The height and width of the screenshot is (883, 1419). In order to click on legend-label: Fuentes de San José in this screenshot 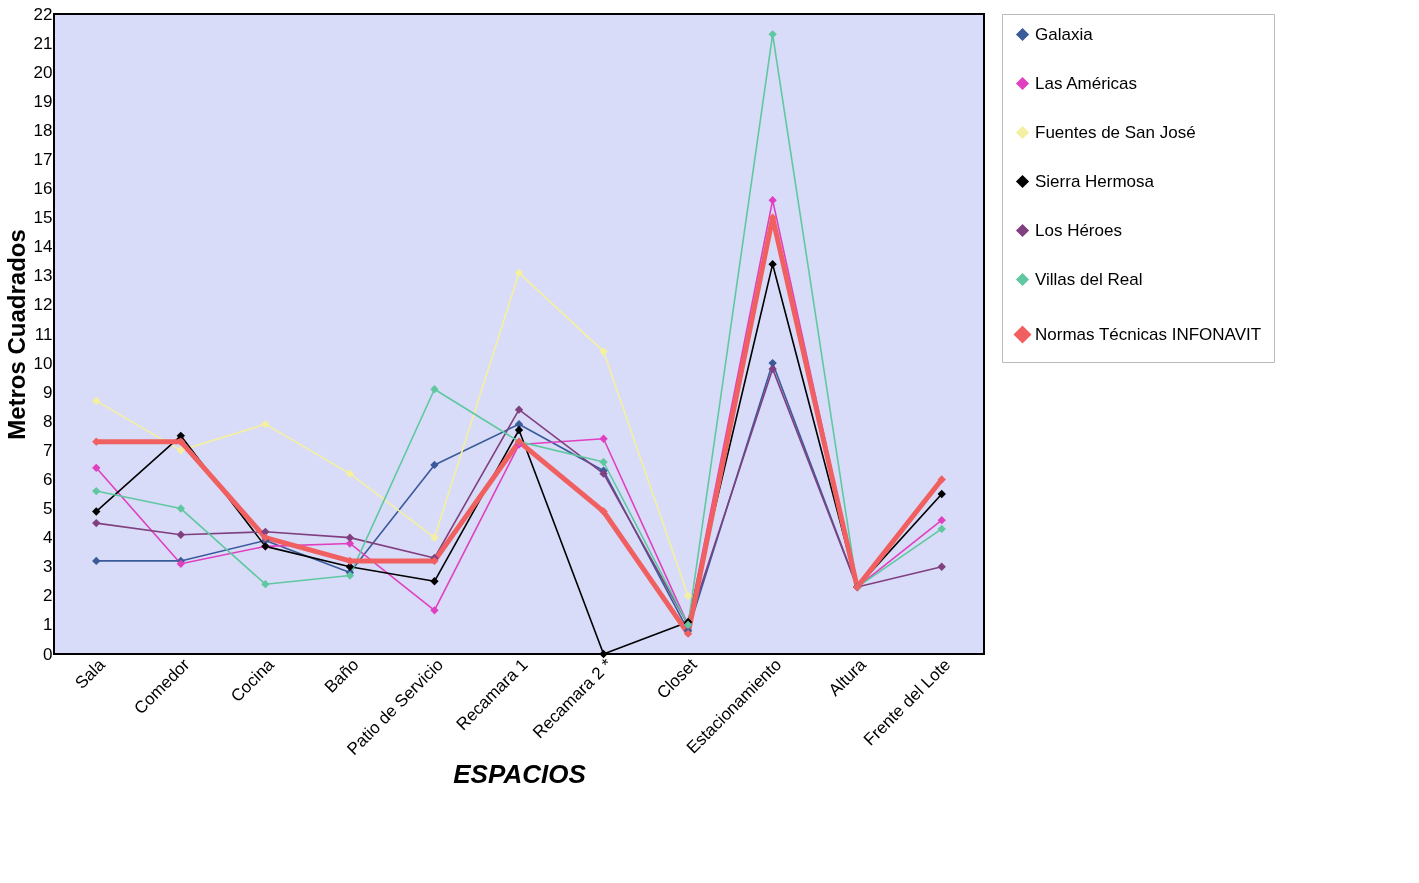, I will do `click(1115, 132)`.